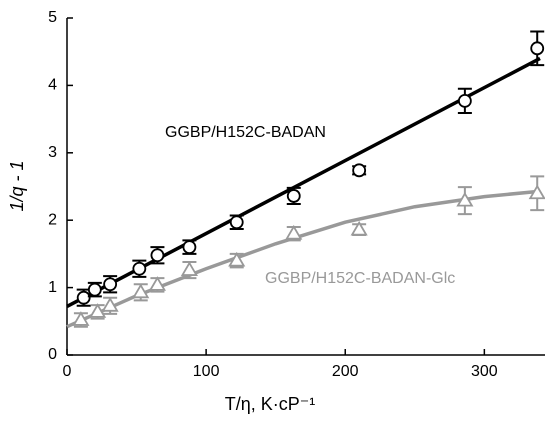 The image size is (545, 421). What do you see at coordinates (270, 404) in the screenshot?
I see `x-axis-label: T/η, K·cP⁻¹` at bounding box center [270, 404].